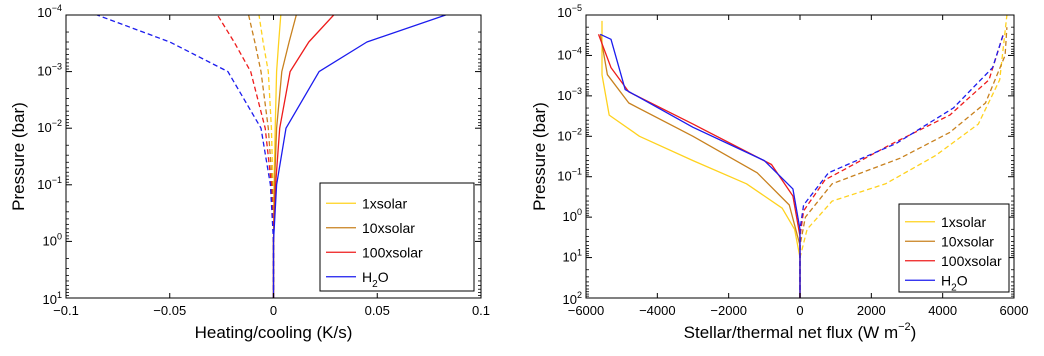  Describe the element at coordinates (481, 310) in the screenshot. I see `x-tick-label: 0.1` at that location.